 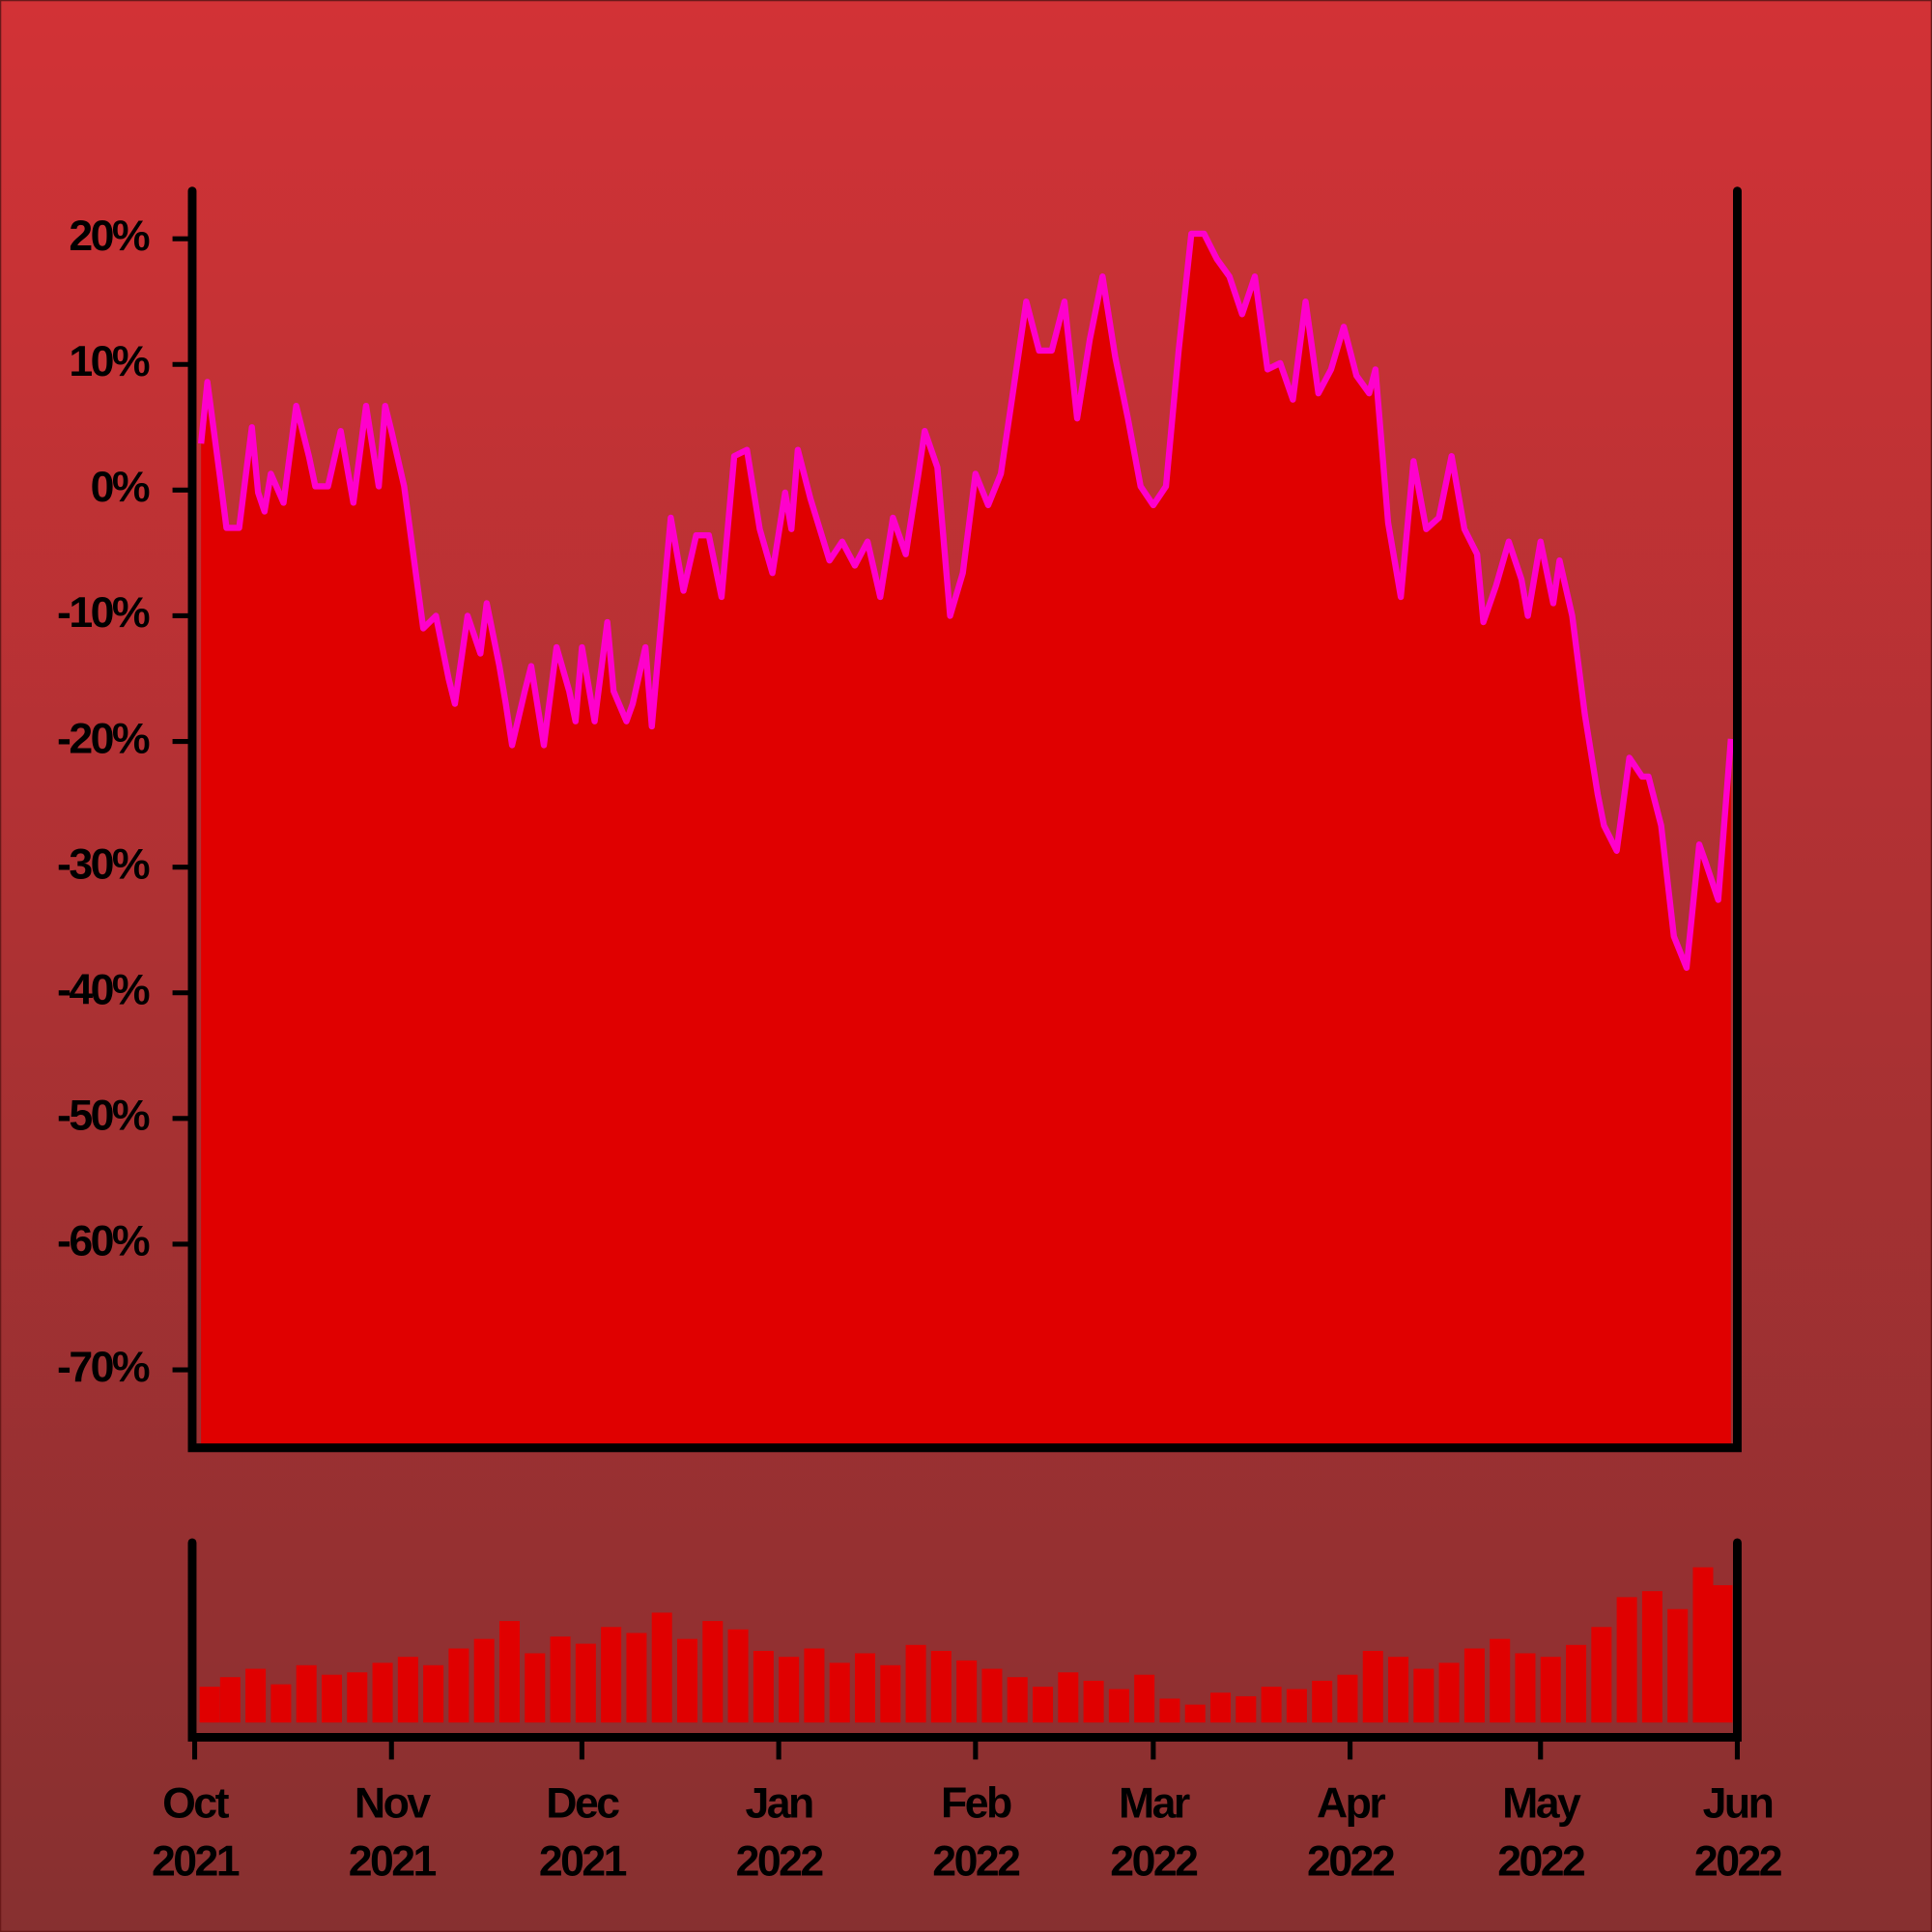 What do you see at coordinates (583, 1832) in the screenshot?
I see `x-tick-label: Dec 2021` at bounding box center [583, 1832].